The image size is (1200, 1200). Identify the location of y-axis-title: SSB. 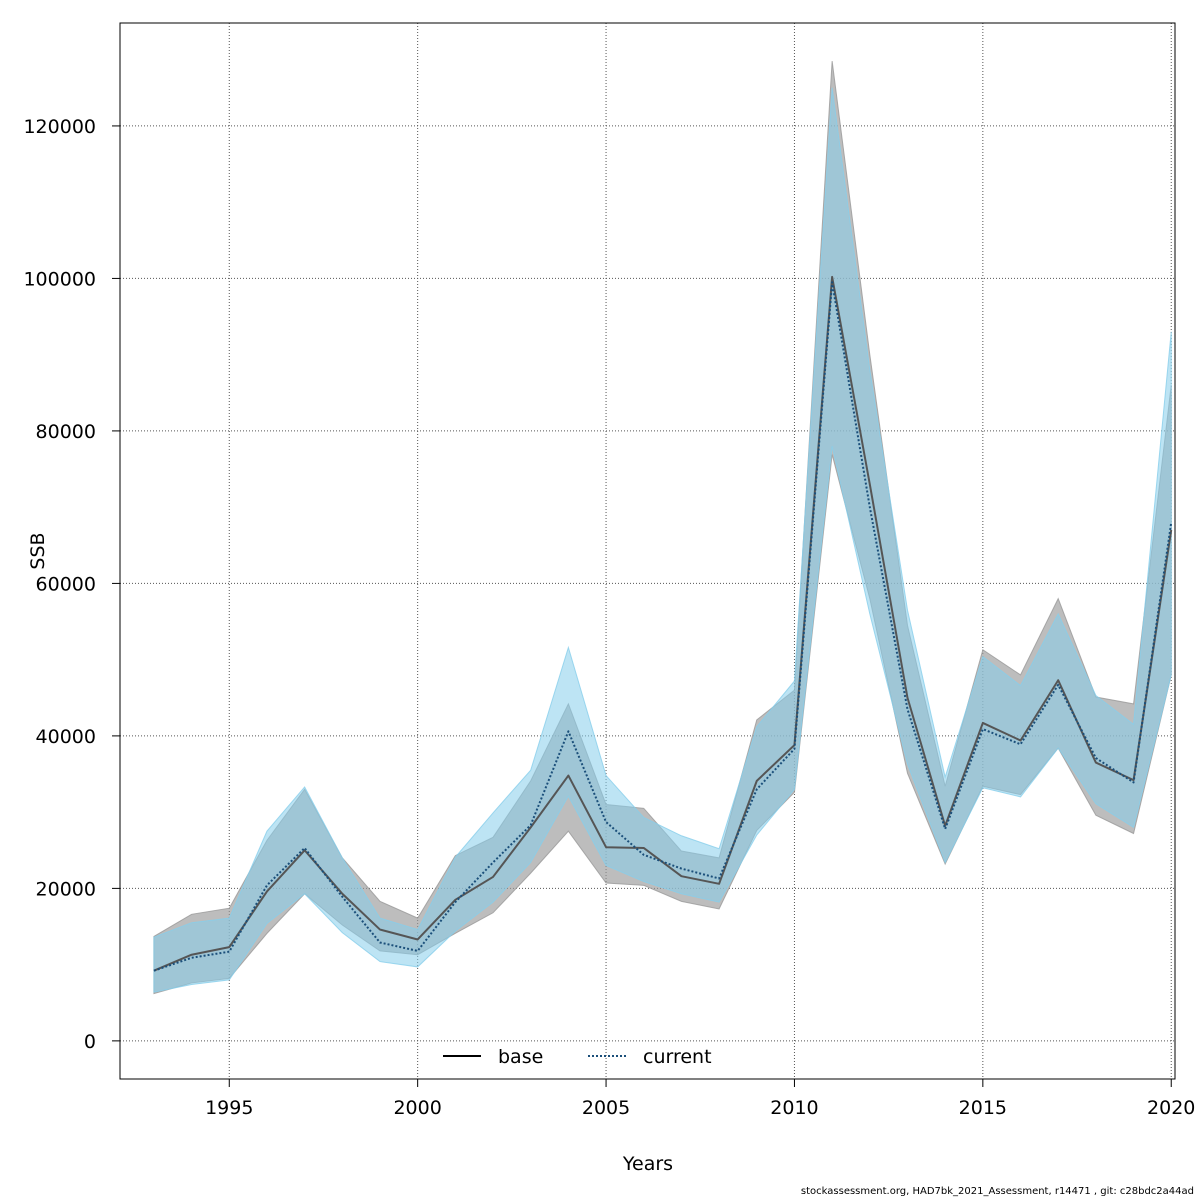
(38, 550).